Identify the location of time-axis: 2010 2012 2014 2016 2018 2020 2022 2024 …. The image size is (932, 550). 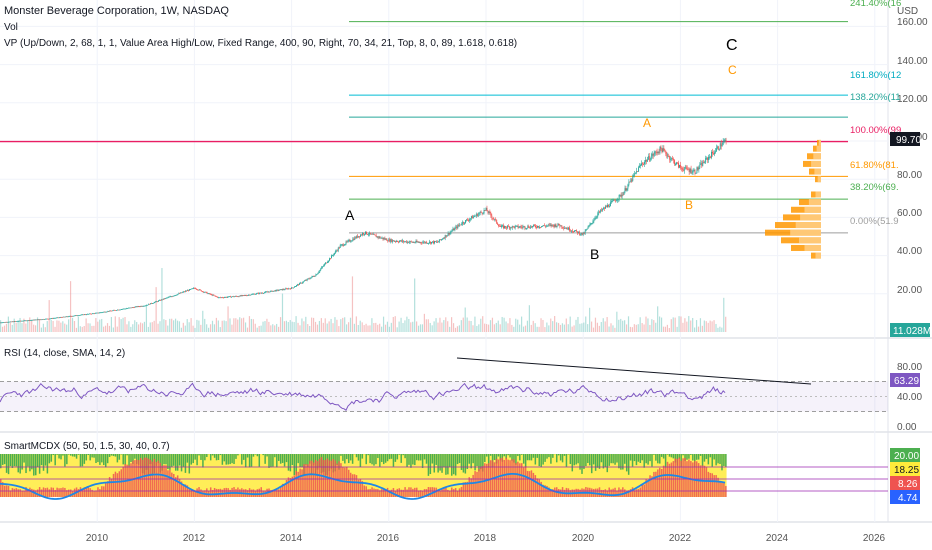
(486, 538).